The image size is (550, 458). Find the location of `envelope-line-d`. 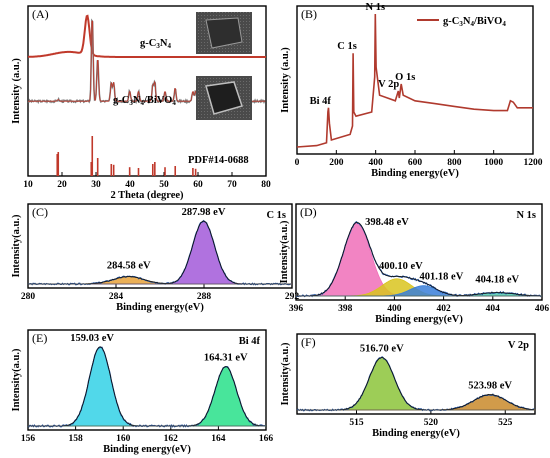

envelope-line-d is located at coordinates (419, 259).